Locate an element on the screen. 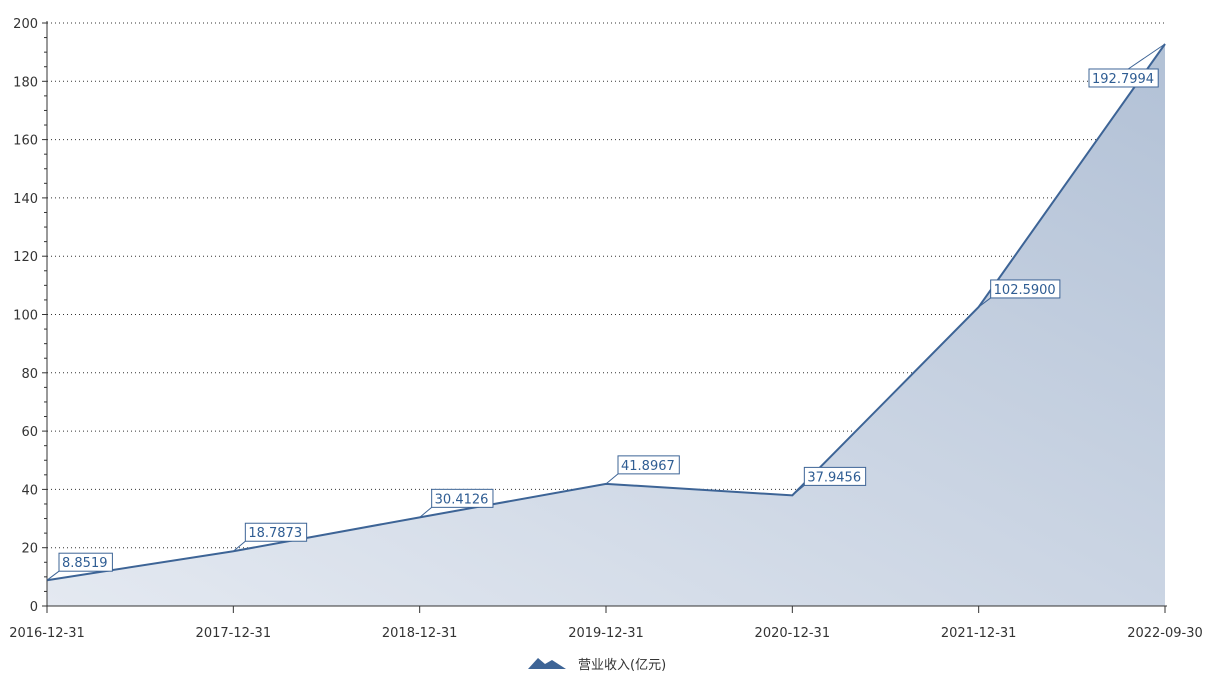 This screenshot has width=1217, height=681. legend: 营业收入(亿元) is located at coordinates (597, 665).